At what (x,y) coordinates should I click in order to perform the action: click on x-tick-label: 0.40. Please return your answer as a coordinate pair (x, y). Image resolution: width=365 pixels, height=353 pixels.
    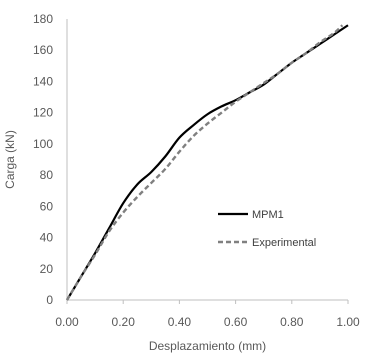
    Looking at the image, I should click on (180, 322).